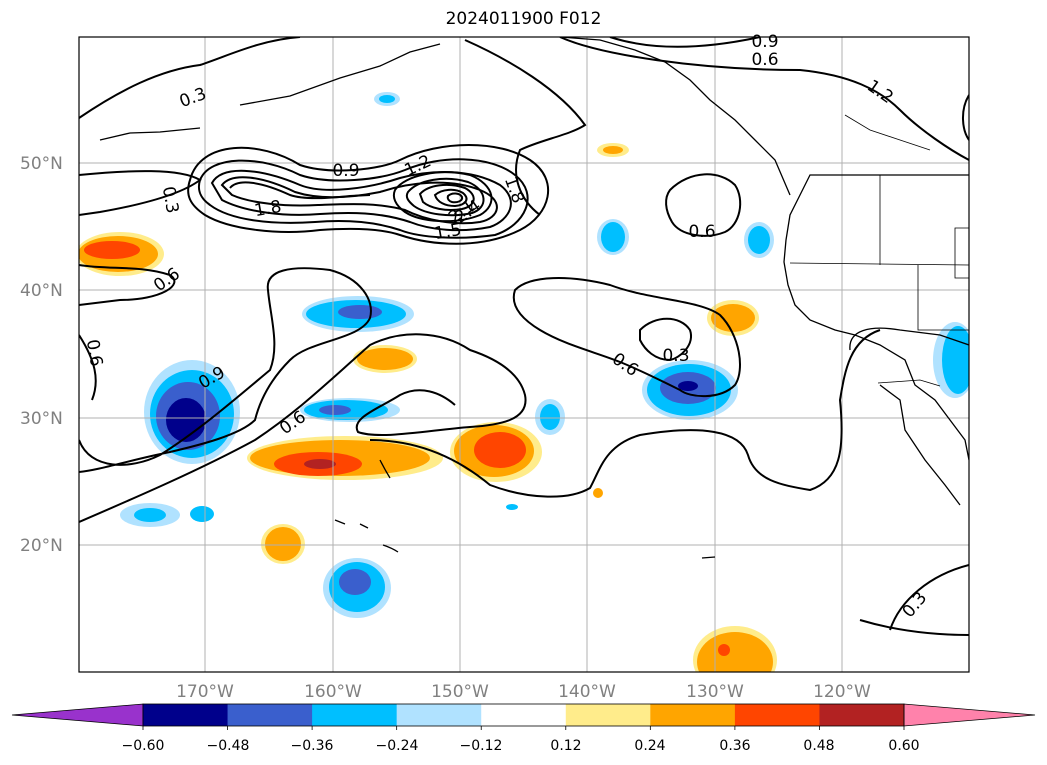 This screenshot has height=765, width=1047. Describe the element at coordinates (228, 746) in the screenshot. I see `colorbar-tick-label: −0.48` at that location.